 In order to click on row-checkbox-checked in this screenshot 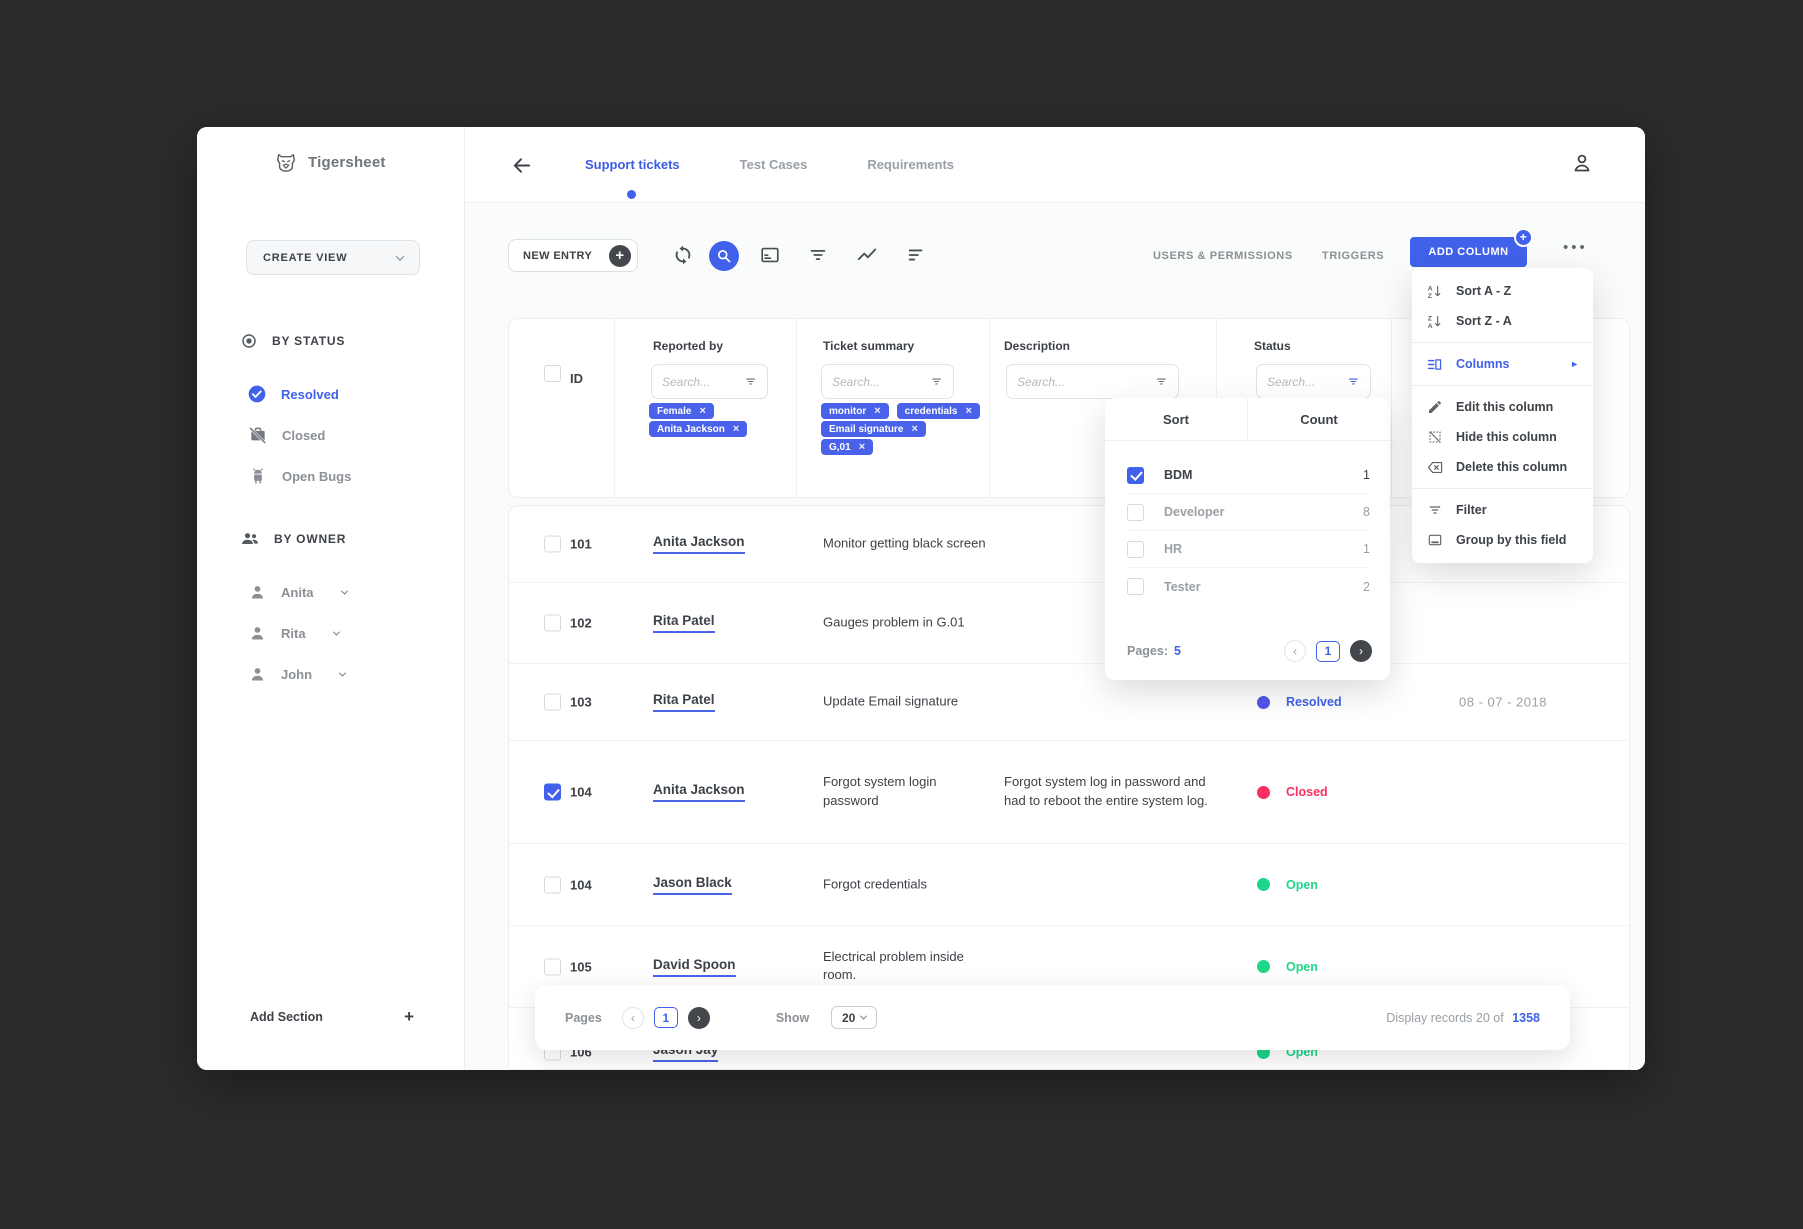, I will do `click(552, 792)`.